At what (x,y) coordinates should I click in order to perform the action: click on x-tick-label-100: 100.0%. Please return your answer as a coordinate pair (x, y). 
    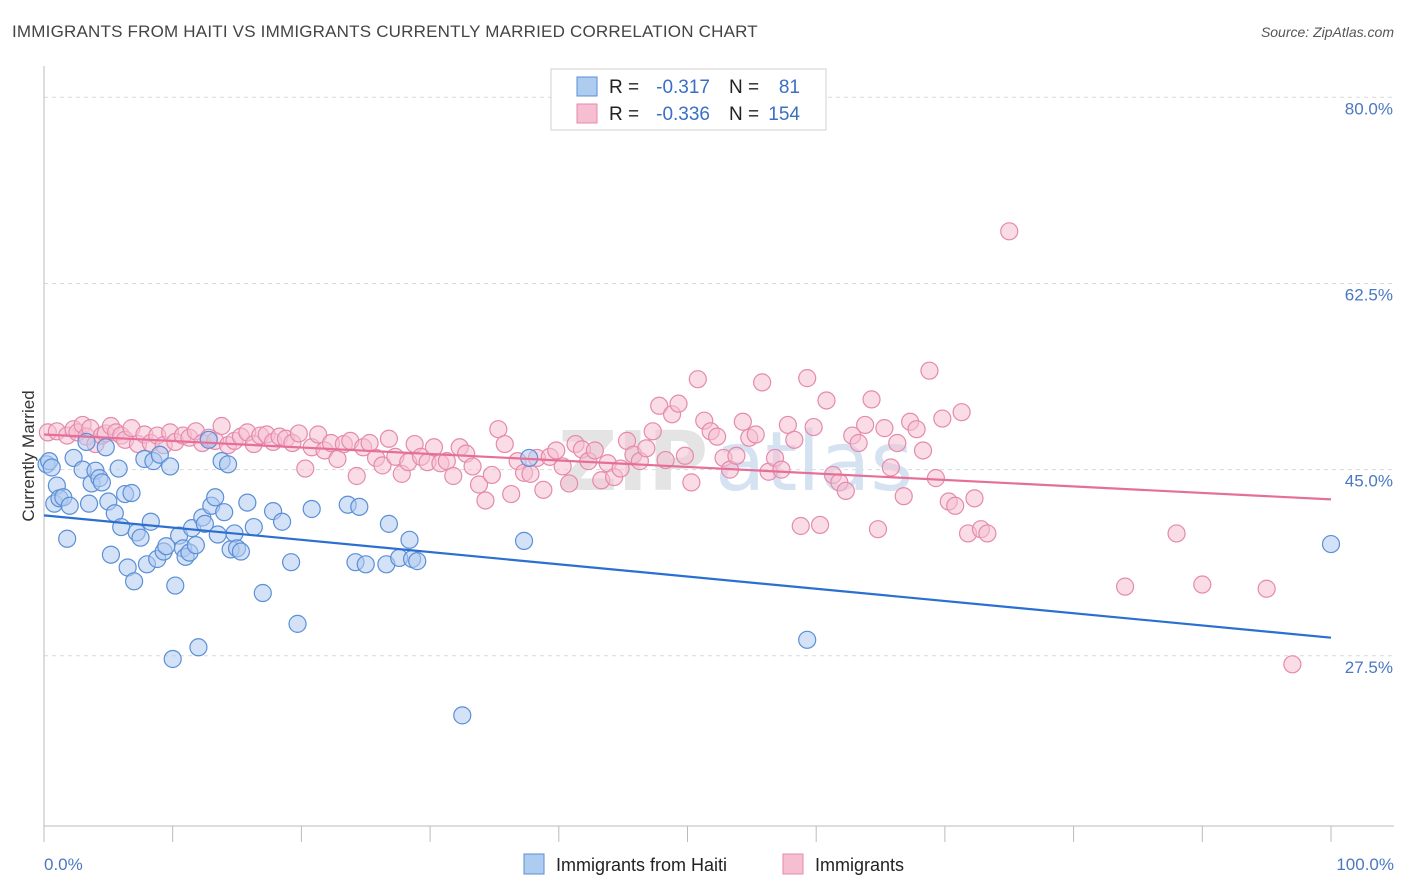
    Looking at the image, I should click on (1365, 864).